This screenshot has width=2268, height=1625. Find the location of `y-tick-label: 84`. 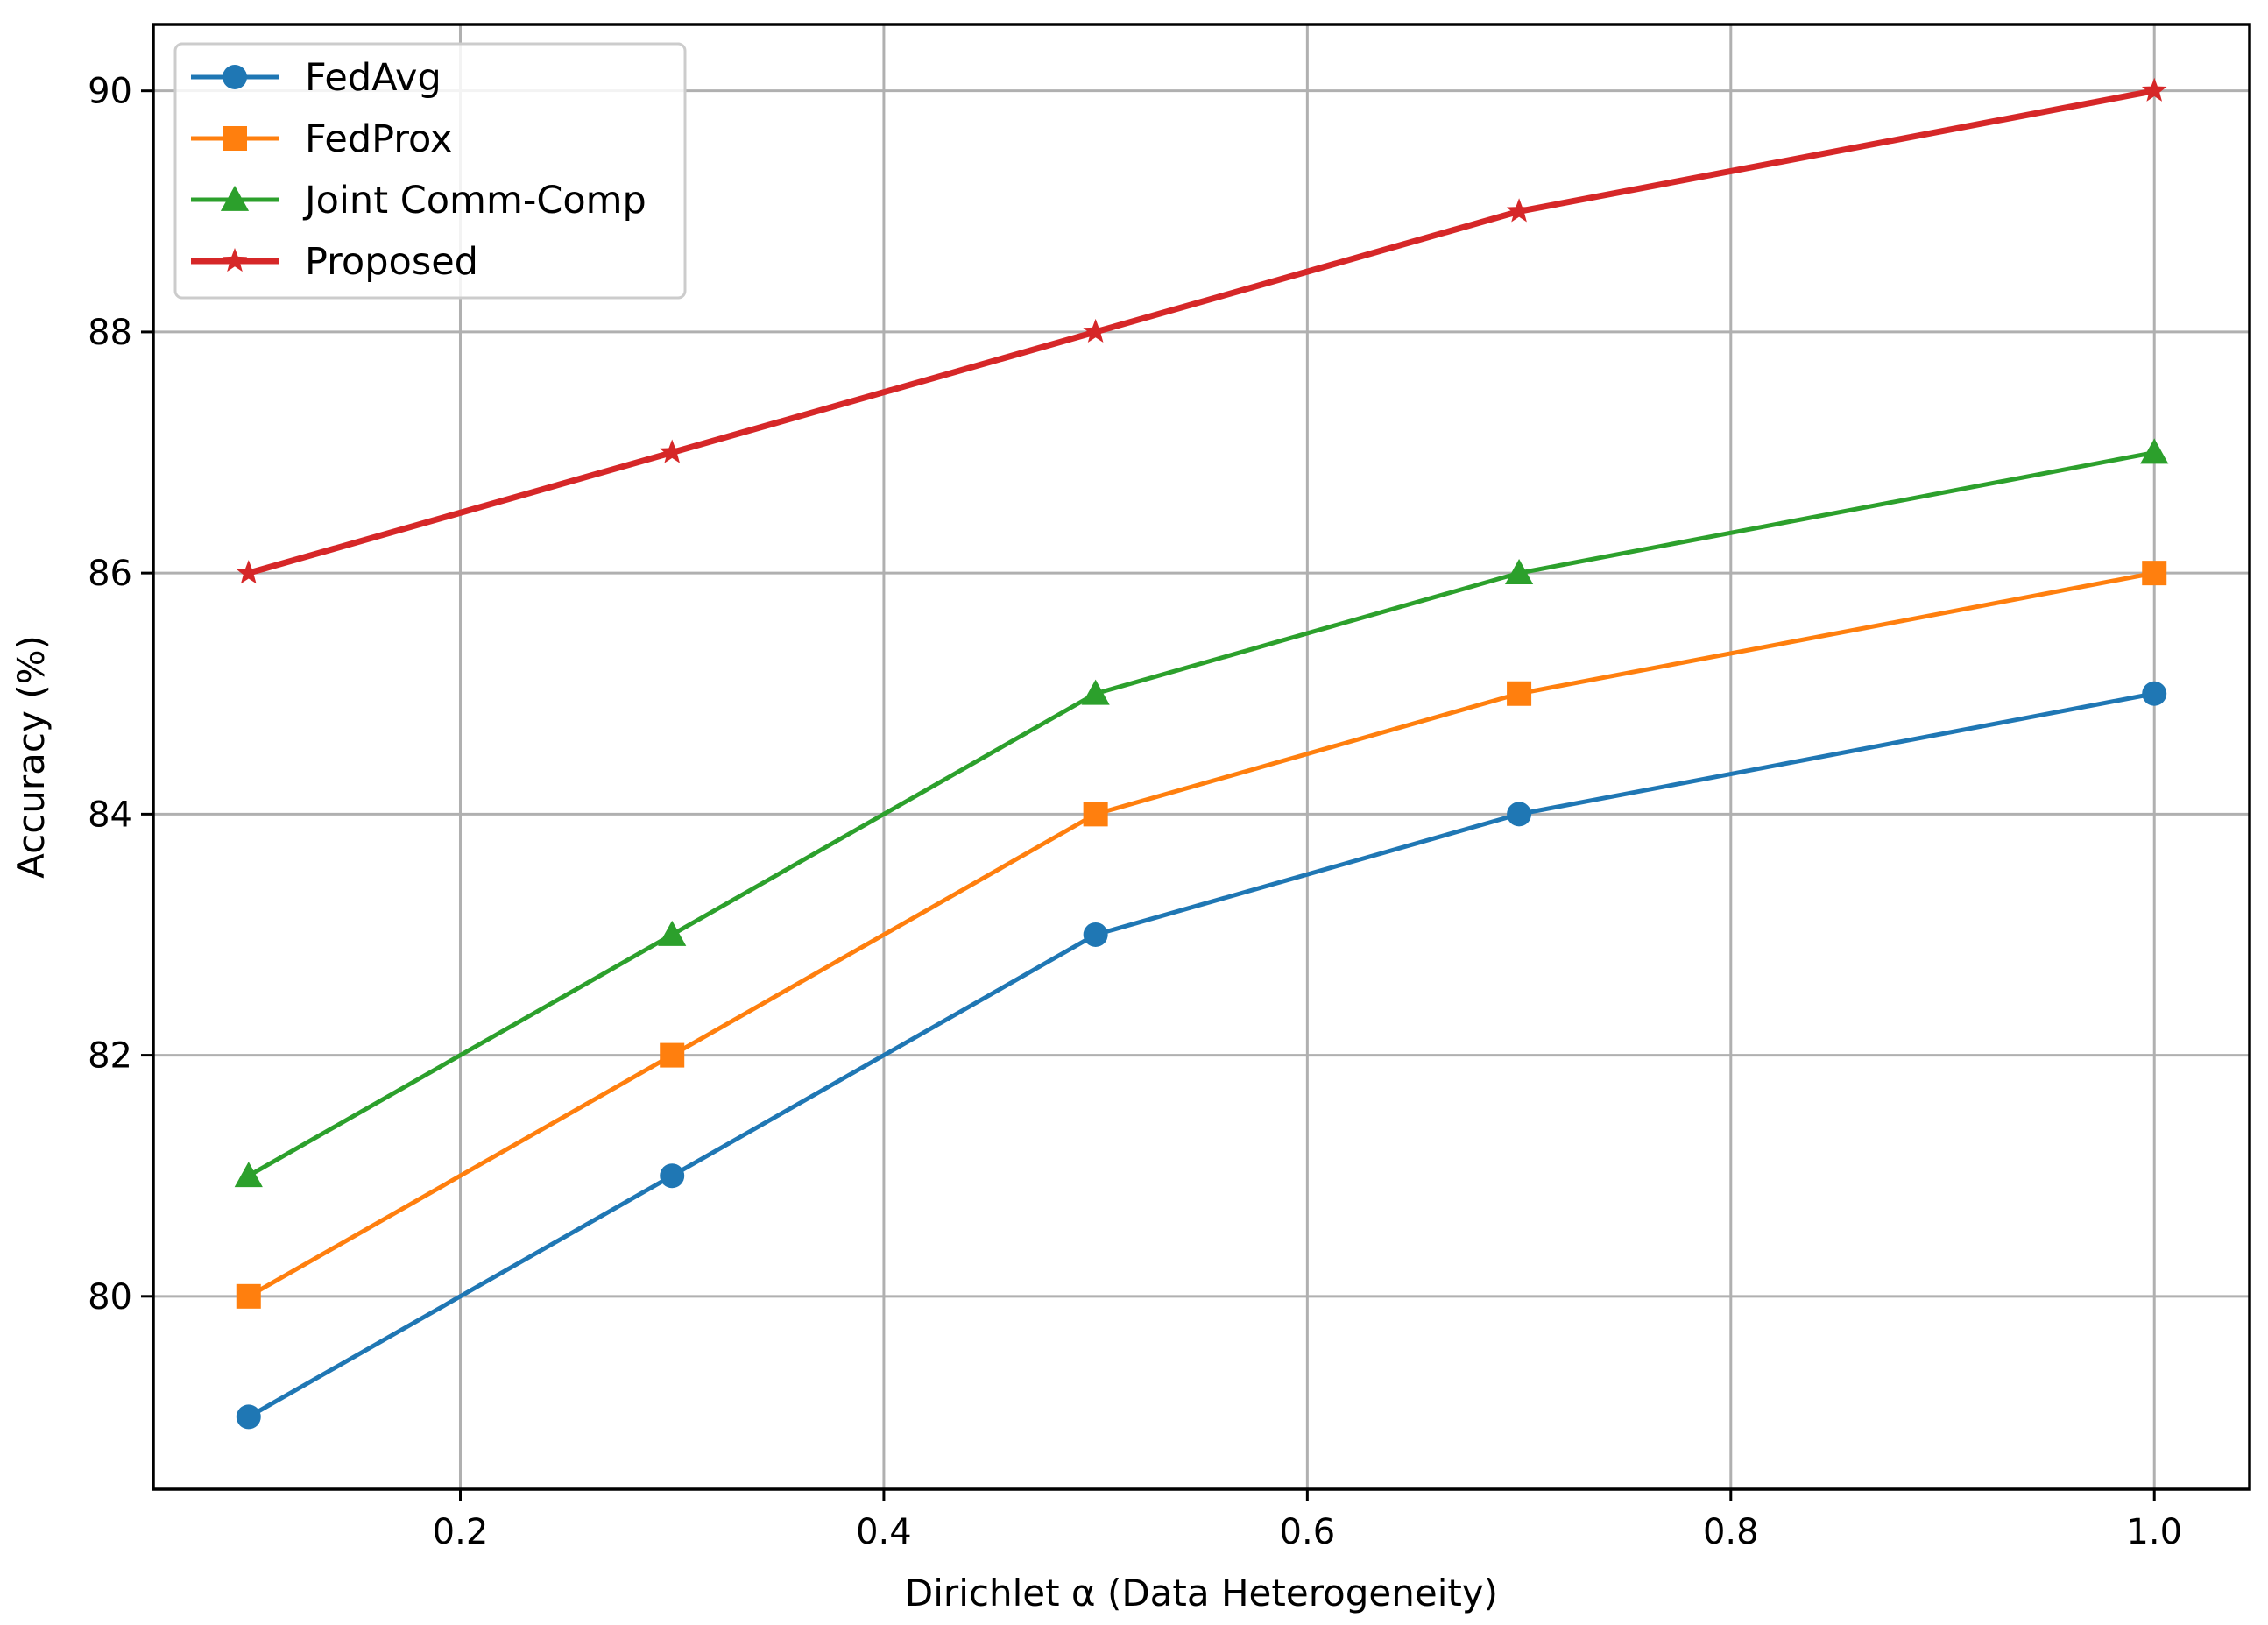

y-tick-label: 84 is located at coordinates (110, 815).